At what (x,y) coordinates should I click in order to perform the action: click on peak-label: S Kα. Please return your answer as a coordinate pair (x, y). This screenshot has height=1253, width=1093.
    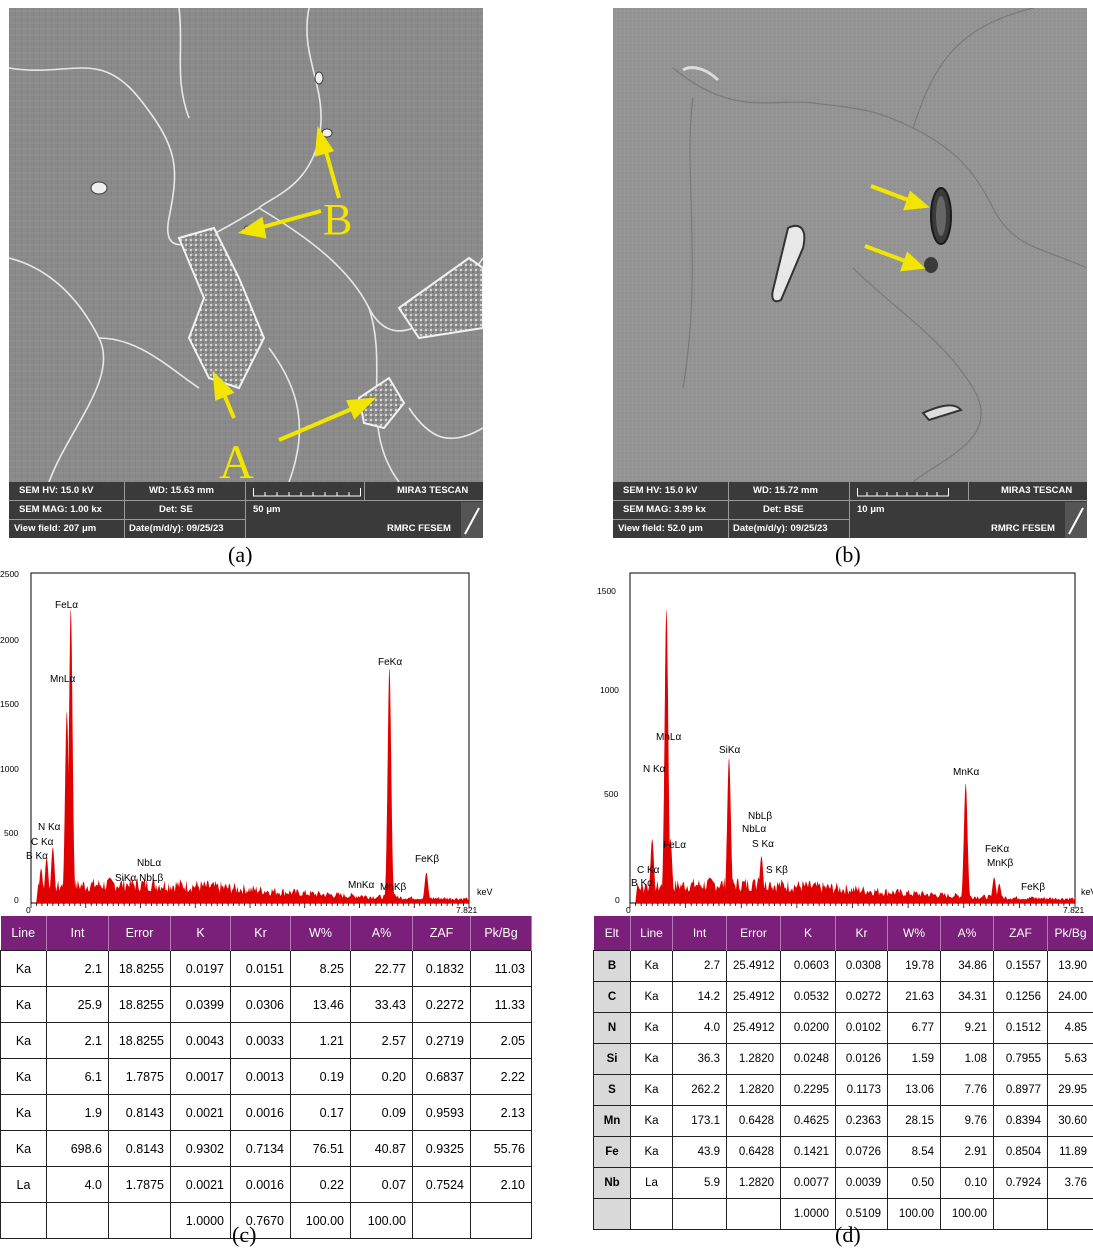
    Looking at the image, I should click on (763, 844).